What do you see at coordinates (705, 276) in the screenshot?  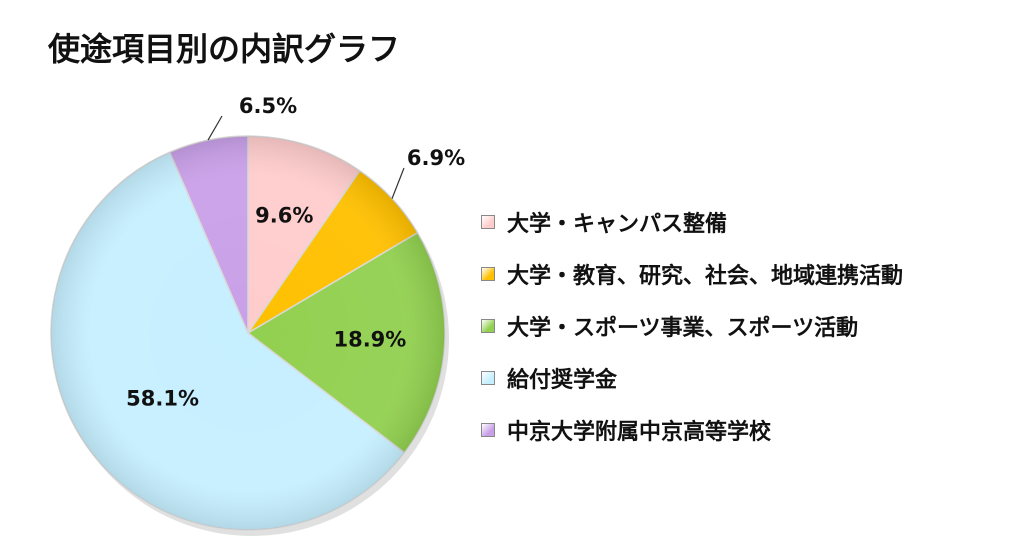 I see `legend-label: 大学・教育、研究、社会、地域連携活動` at bounding box center [705, 276].